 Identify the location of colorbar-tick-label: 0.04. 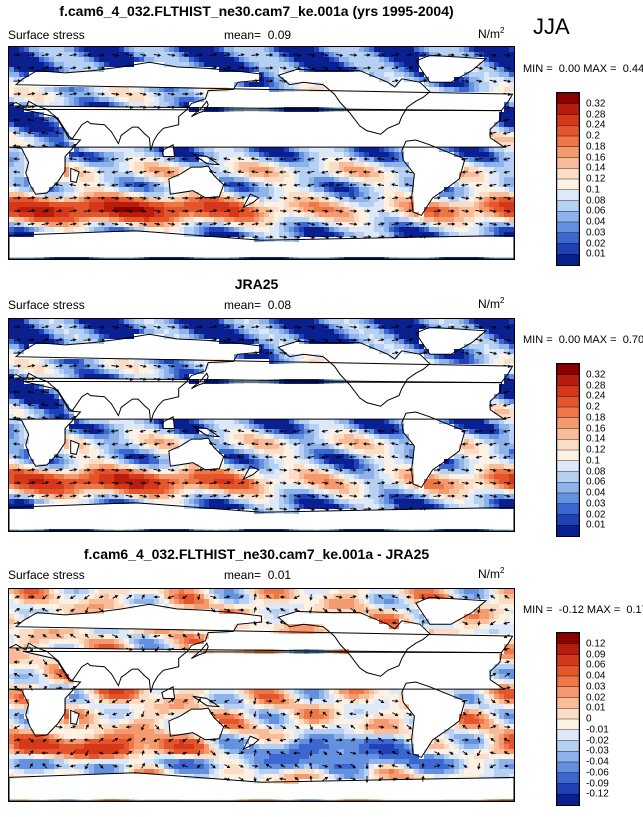
(596, 222).